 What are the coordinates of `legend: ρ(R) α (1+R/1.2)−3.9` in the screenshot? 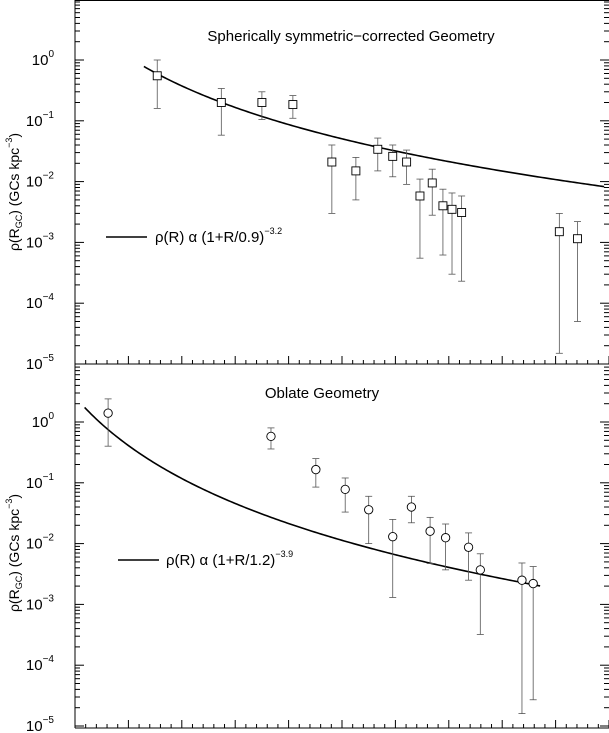 It's located at (205, 559).